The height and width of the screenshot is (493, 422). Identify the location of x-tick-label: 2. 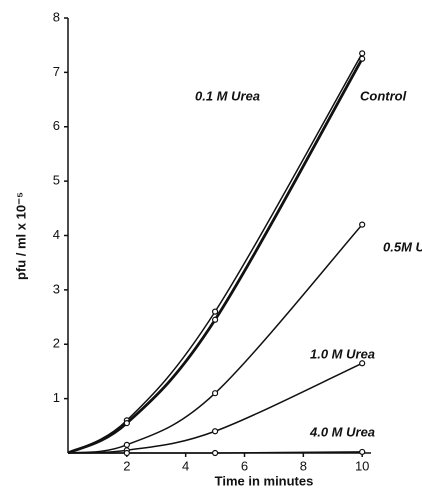
(126, 465).